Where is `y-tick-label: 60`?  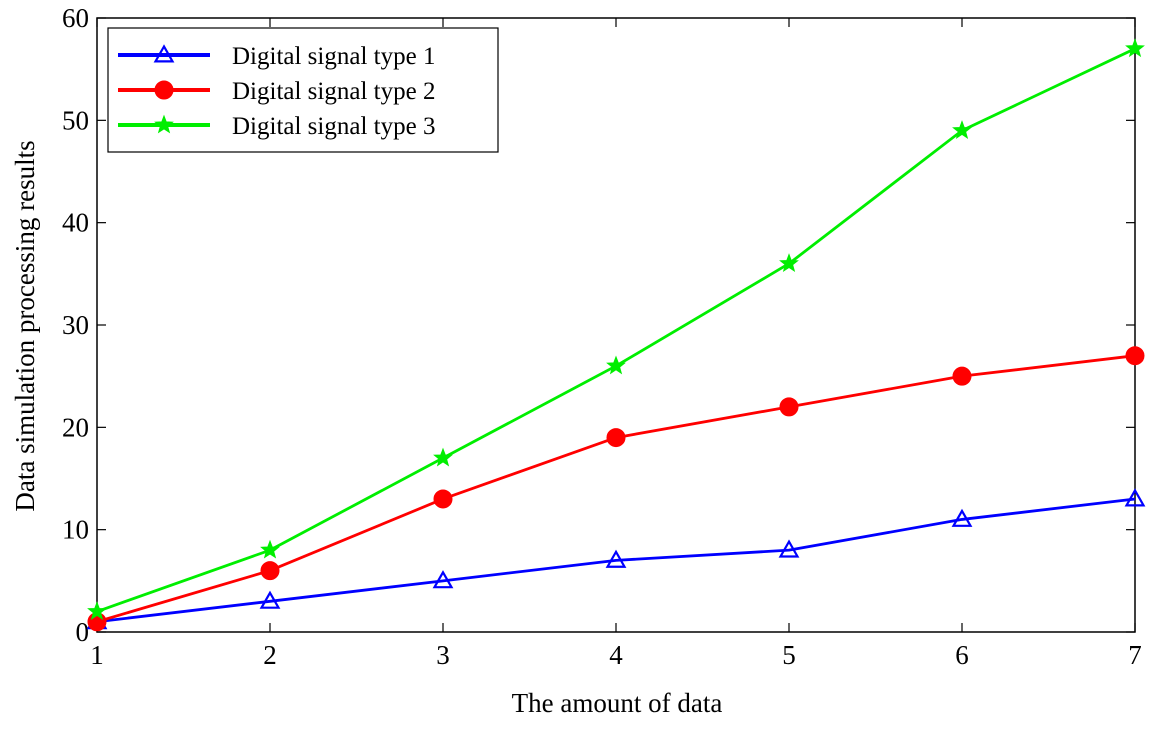 y-tick-label: 60 is located at coordinates (75, 18).